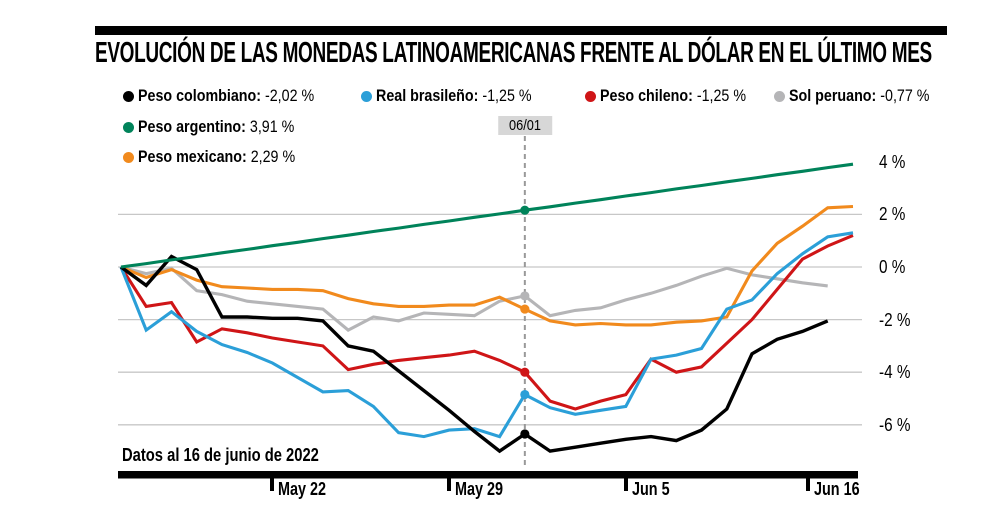 This screenshot has height=530, width=1000. I want to click on y-axis-label: -6 %, so click(895, 424).